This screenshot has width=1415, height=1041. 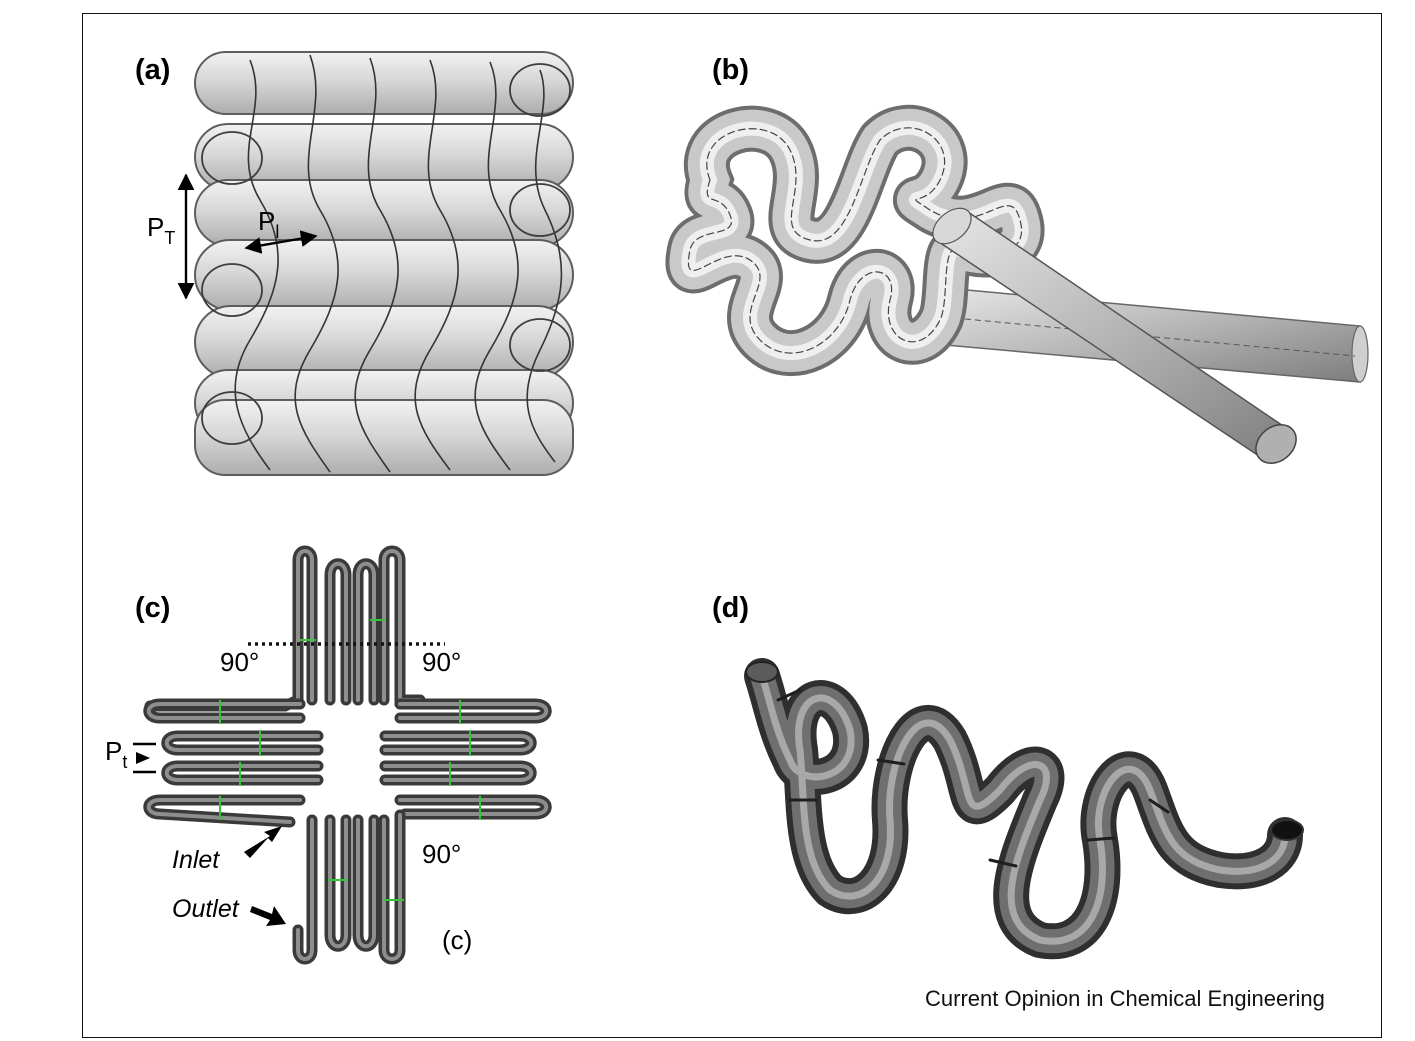 I want to click on panel-c-label: (c), so click(x=152, y=608).